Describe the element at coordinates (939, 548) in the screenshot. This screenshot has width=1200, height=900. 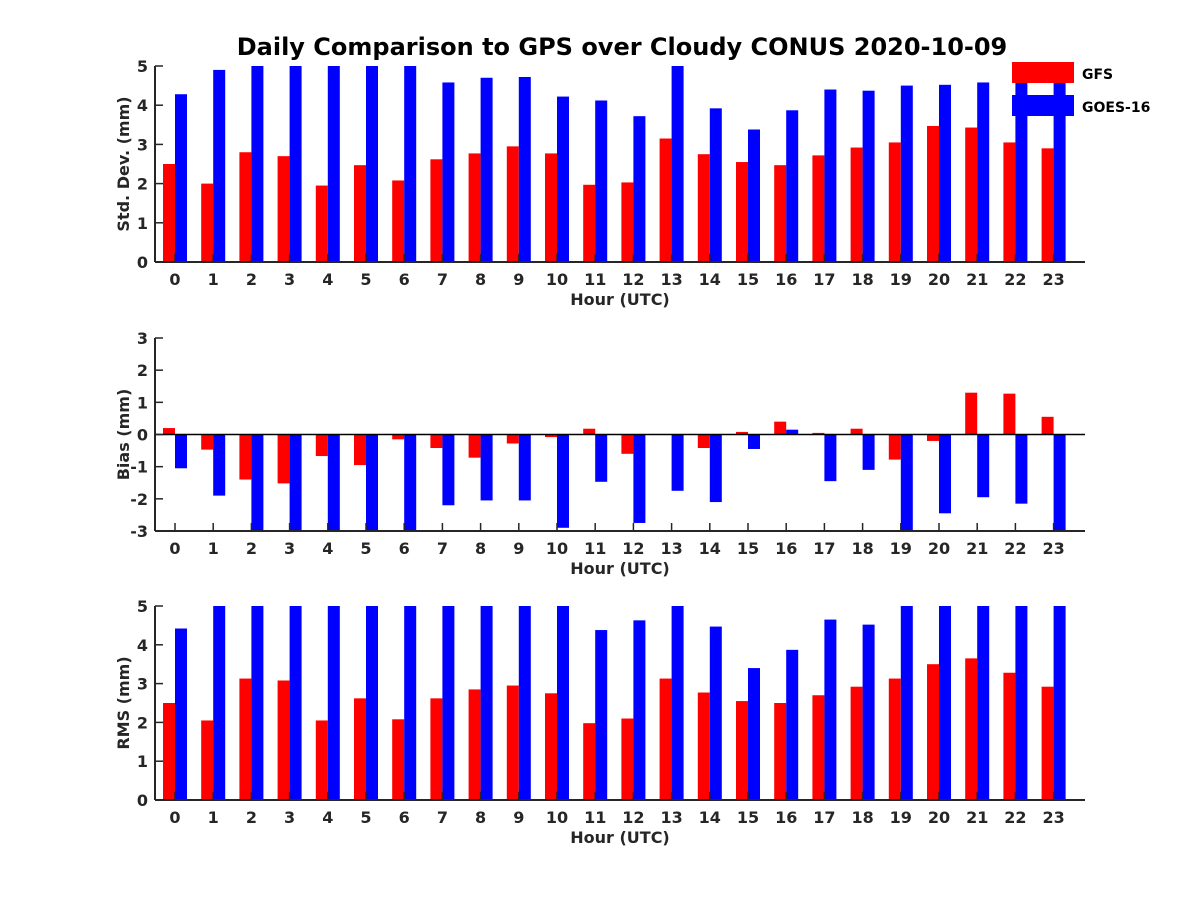
I see `x-tick-label: 20` at that location.